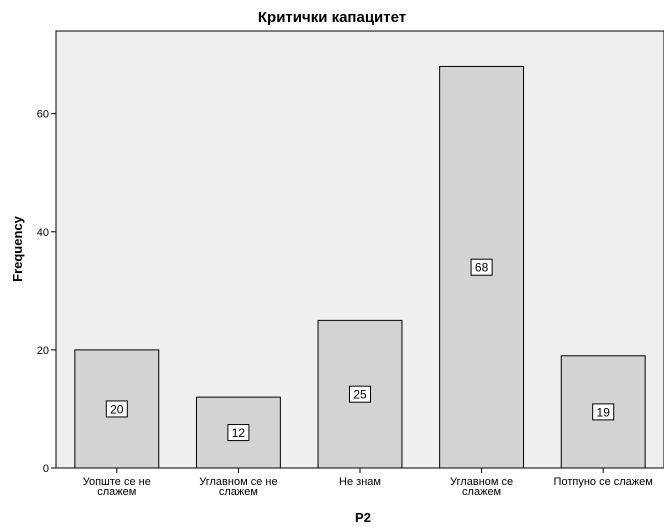  I want to click on data-label: 19, so click(604, 412).